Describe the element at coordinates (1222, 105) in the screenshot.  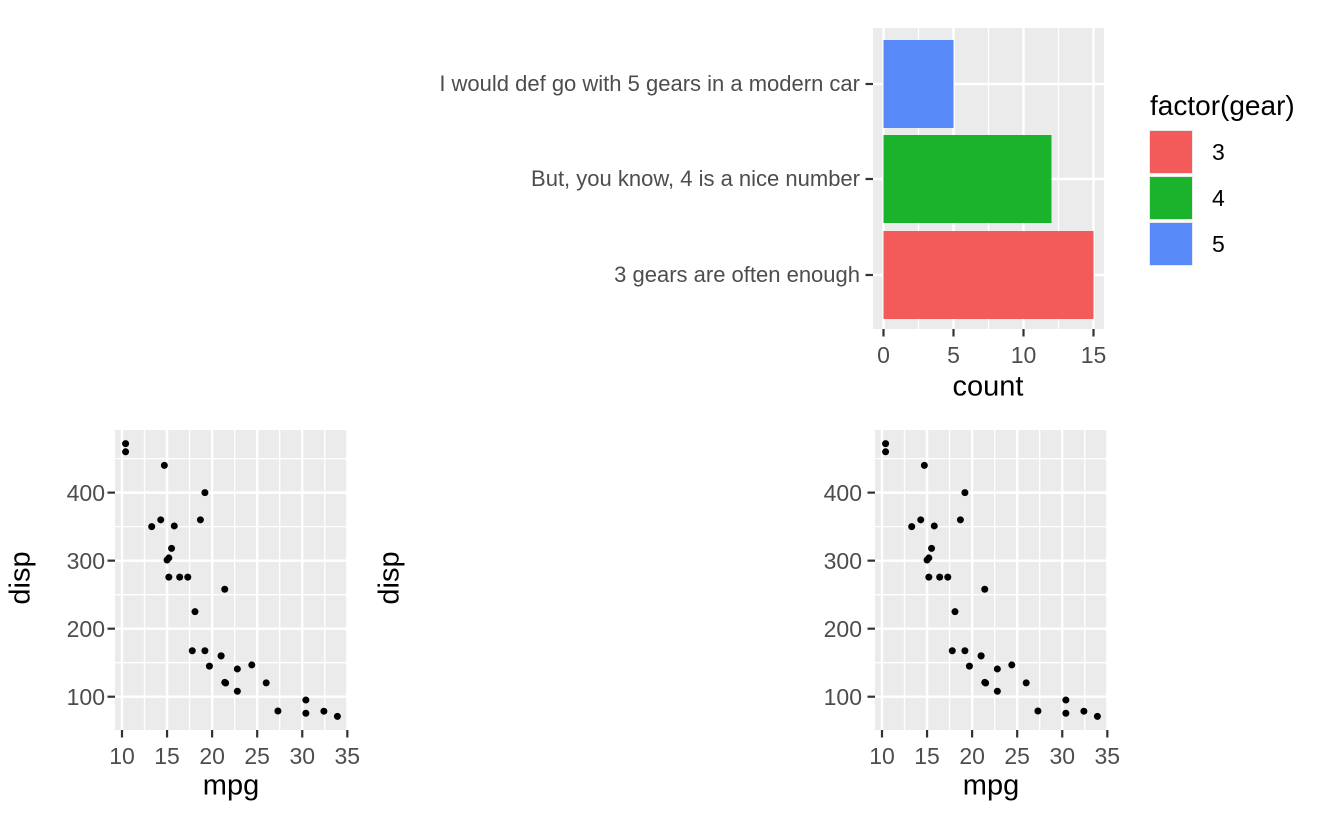
I see `legend-title: factor(gear)` at that location.